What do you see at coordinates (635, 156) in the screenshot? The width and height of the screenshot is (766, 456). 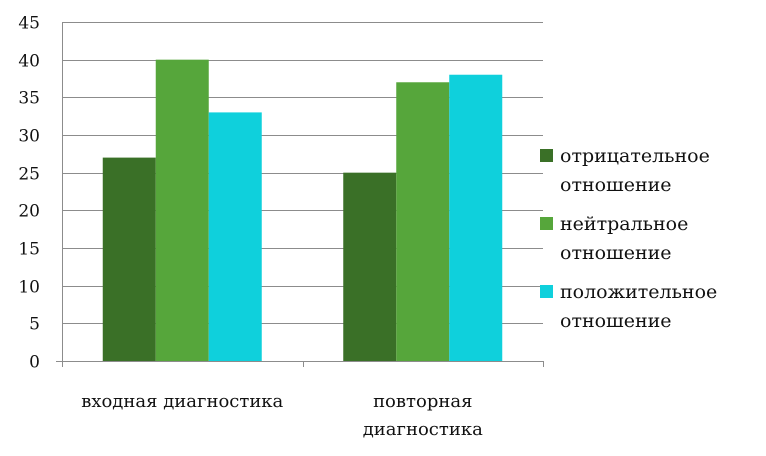 I see `legend-label: отрицательное` at bounding box center [635, 156].